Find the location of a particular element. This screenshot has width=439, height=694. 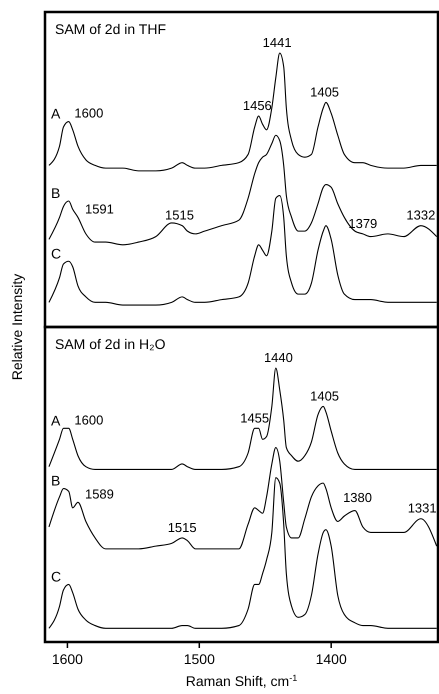

annotation: 1591 is located at coordinates (99, 208).